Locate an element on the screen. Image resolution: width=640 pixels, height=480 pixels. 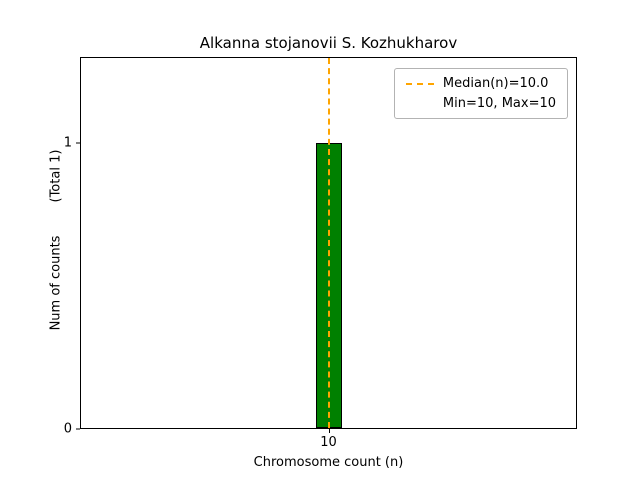
x-axis-label: Chromosome count (n) is located at coordinates (328, 462).